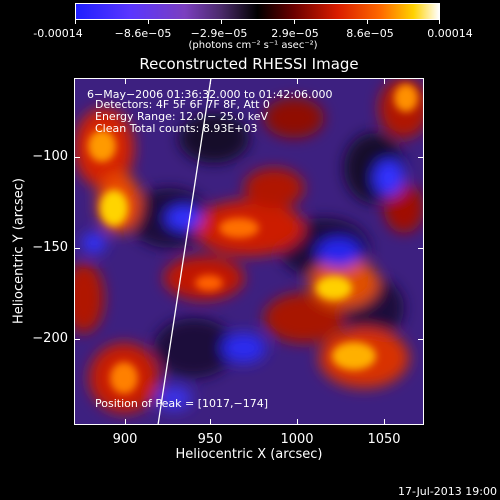 The image size is (500, 500). I want to click on y-axis-label: Heliocentric Y (arcsec), so click(19, 251).